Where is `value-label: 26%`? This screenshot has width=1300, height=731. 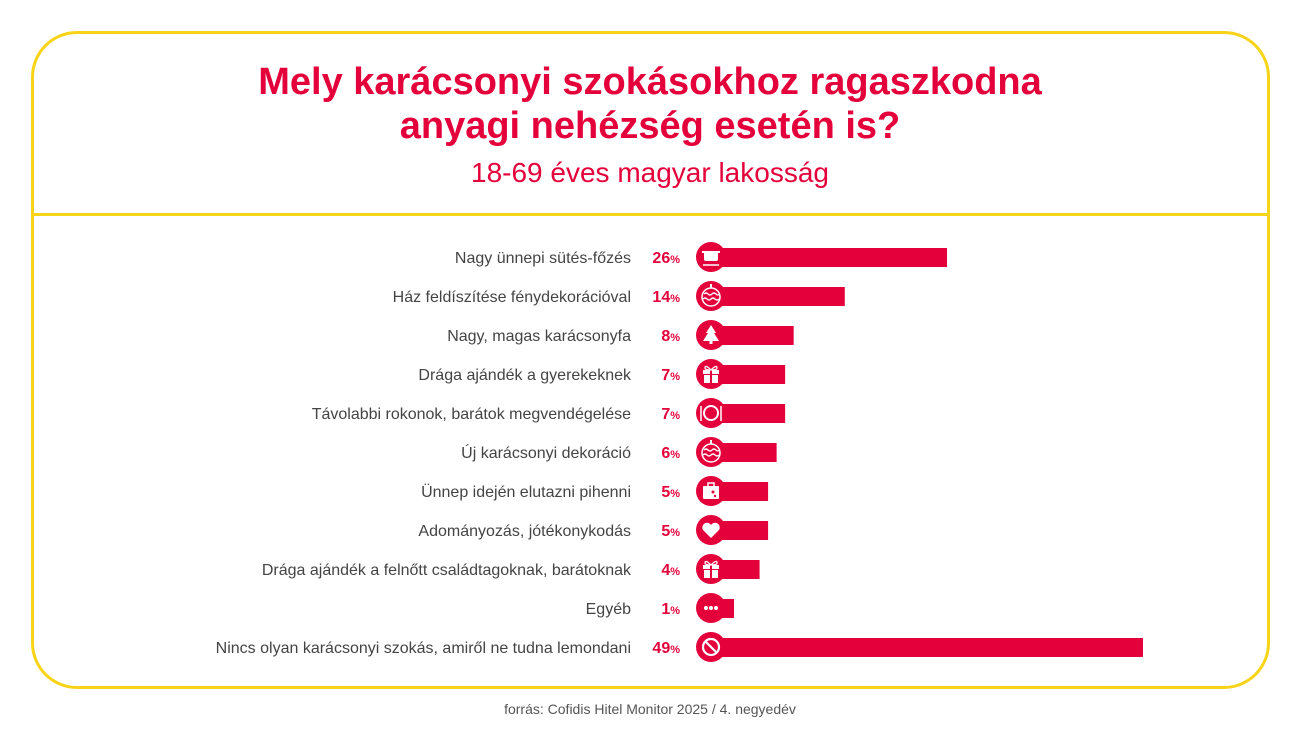 value-label: 26% is located at coordinates (666, 258).